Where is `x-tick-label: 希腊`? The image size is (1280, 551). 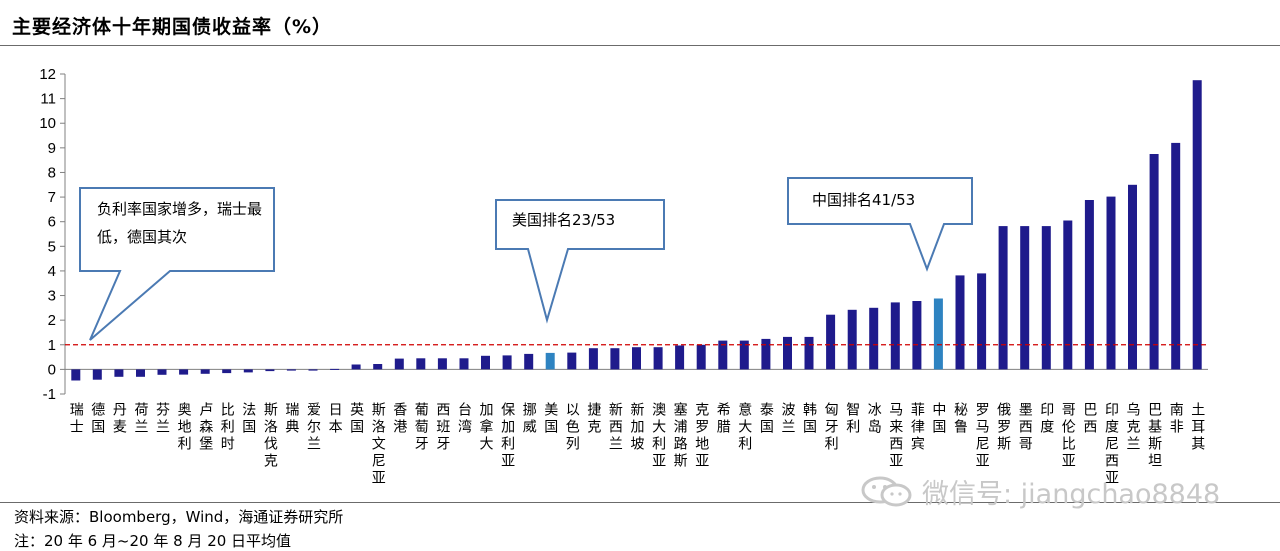 x-tick-label: 希腊 is located at coordinates (724, 418).